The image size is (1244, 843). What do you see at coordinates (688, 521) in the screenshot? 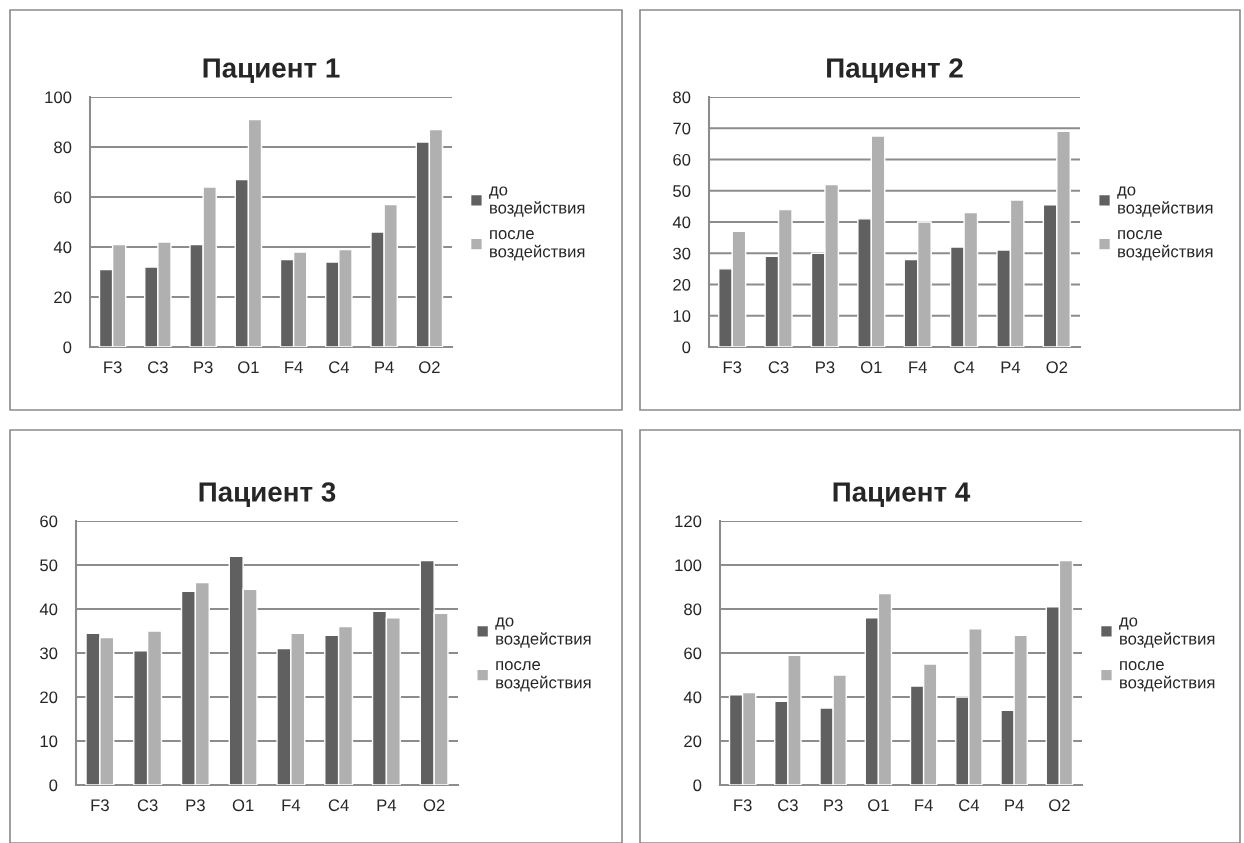
I see `y-tick-label: 120` at bounding box center [688, 521].